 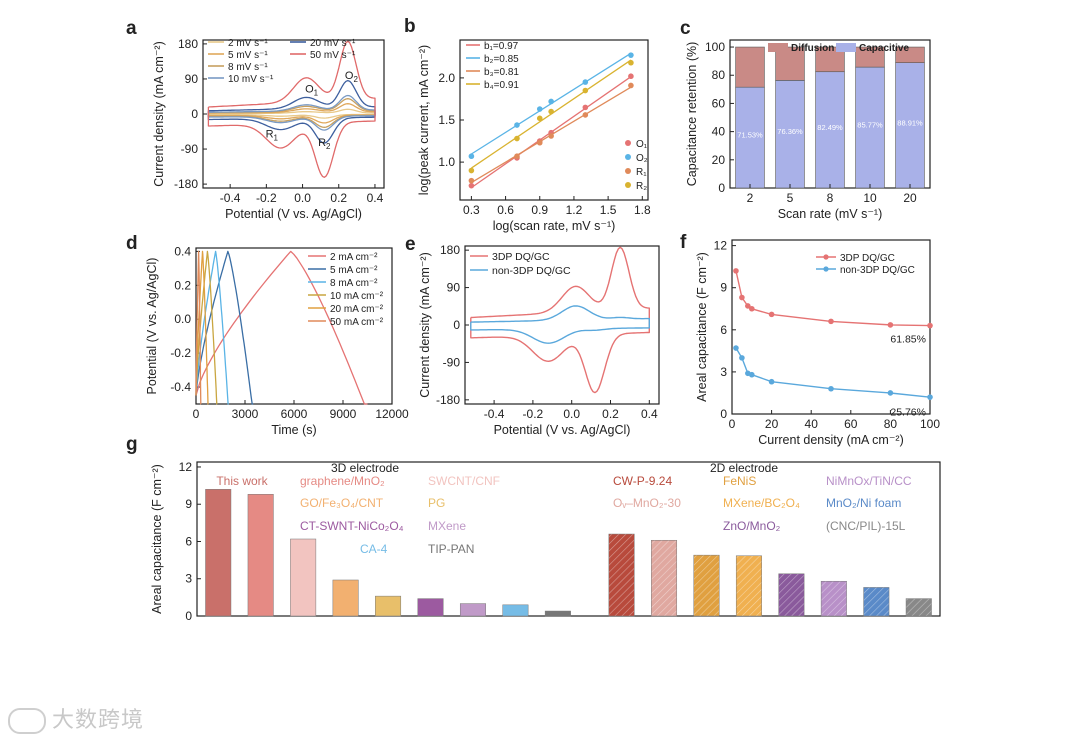 I want to click on y-tick-label: 12, so click(x=186, y=467).